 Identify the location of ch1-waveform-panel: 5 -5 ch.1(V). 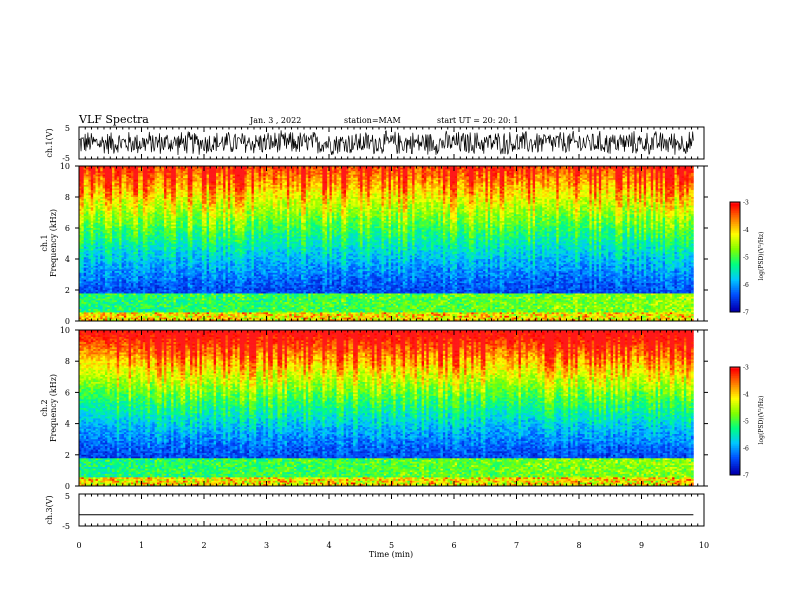
(374, 143).